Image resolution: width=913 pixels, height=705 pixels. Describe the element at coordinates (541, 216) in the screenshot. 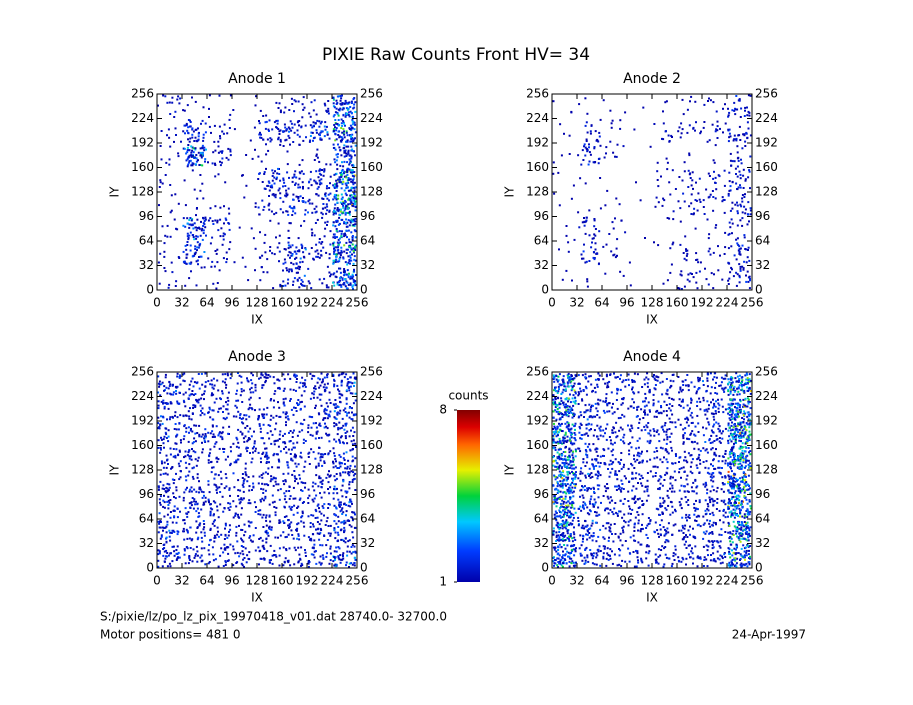

I see `y-tick-label: 96` at that location.